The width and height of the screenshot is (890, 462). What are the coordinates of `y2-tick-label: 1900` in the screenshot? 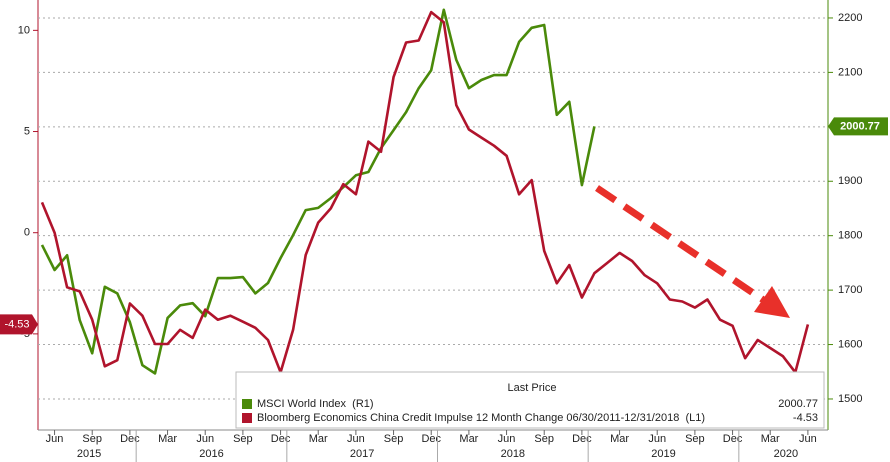 It's located at (850, 181).